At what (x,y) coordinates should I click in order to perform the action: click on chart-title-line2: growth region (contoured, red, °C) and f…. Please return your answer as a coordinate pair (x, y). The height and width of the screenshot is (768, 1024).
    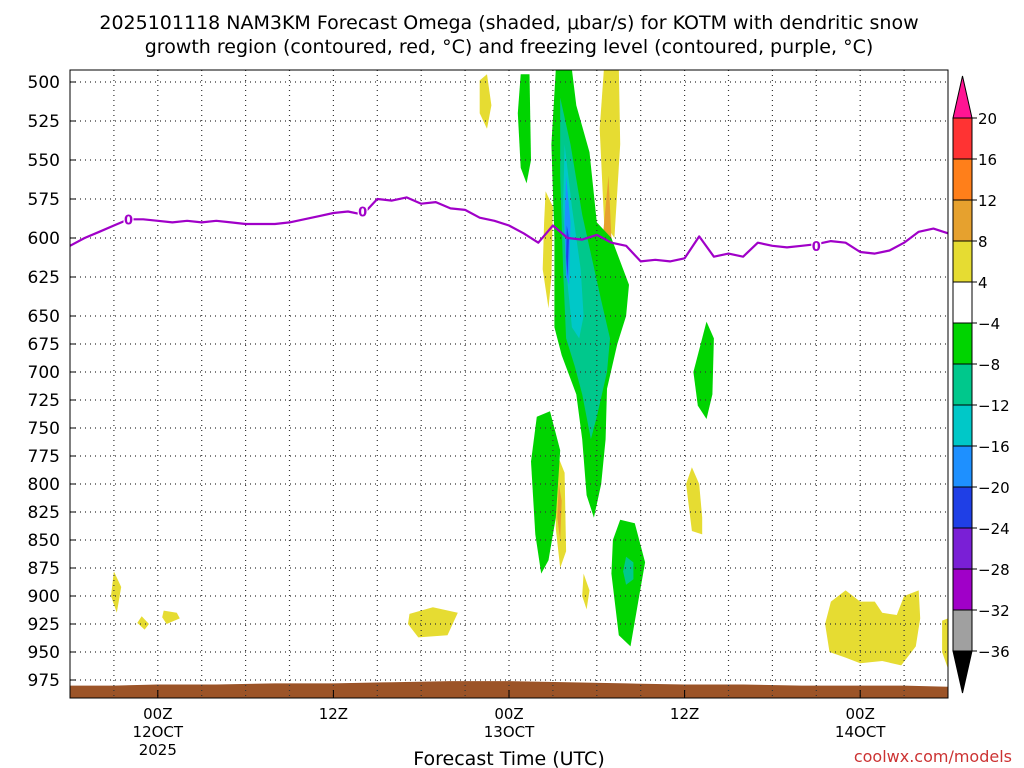
    Looking at the image, I should click on (509, 47).